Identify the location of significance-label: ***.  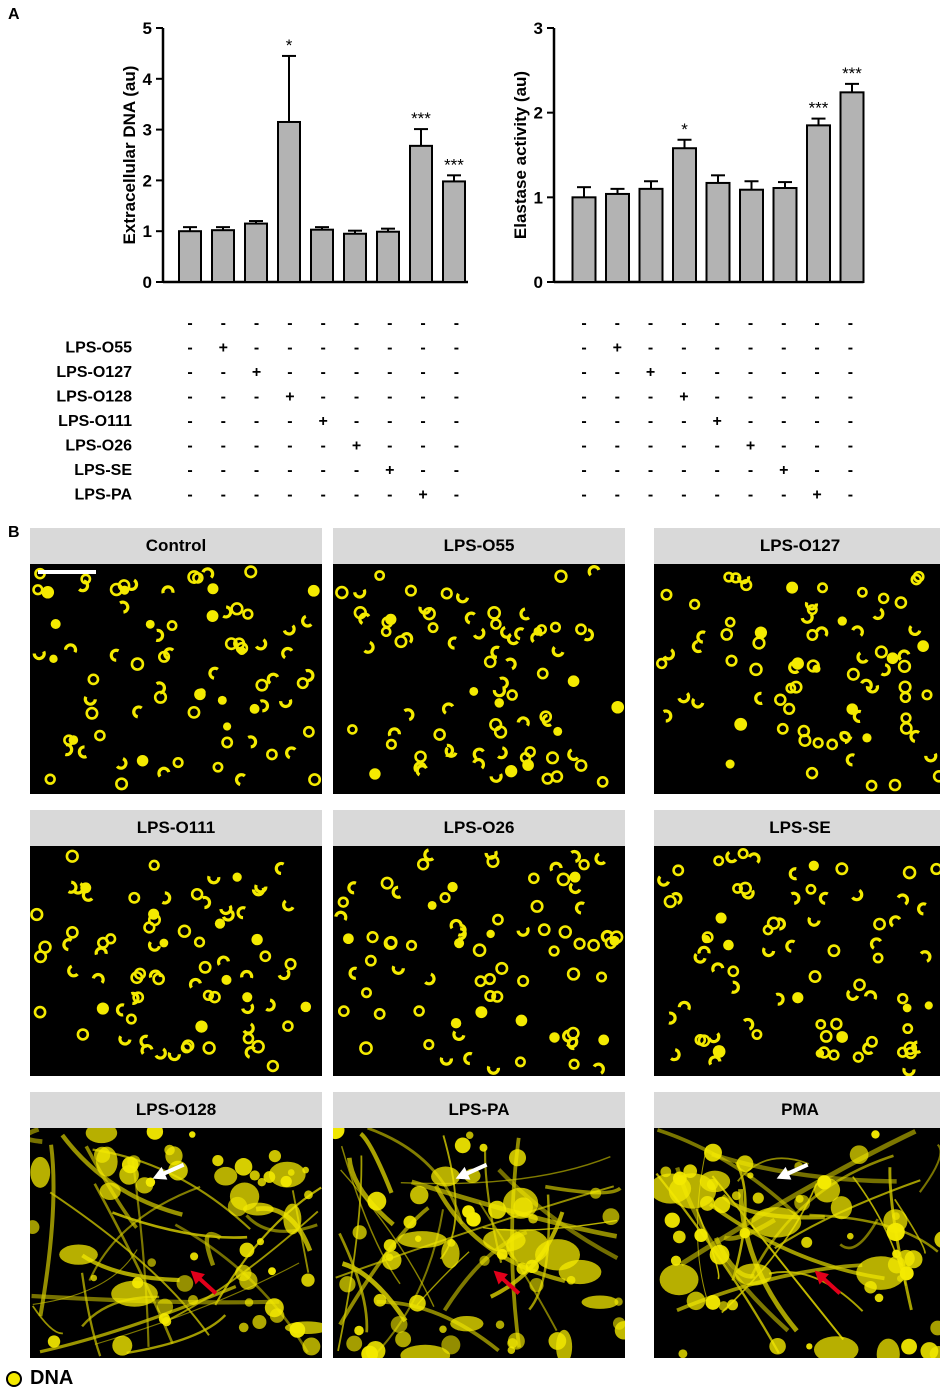
(852, 73).